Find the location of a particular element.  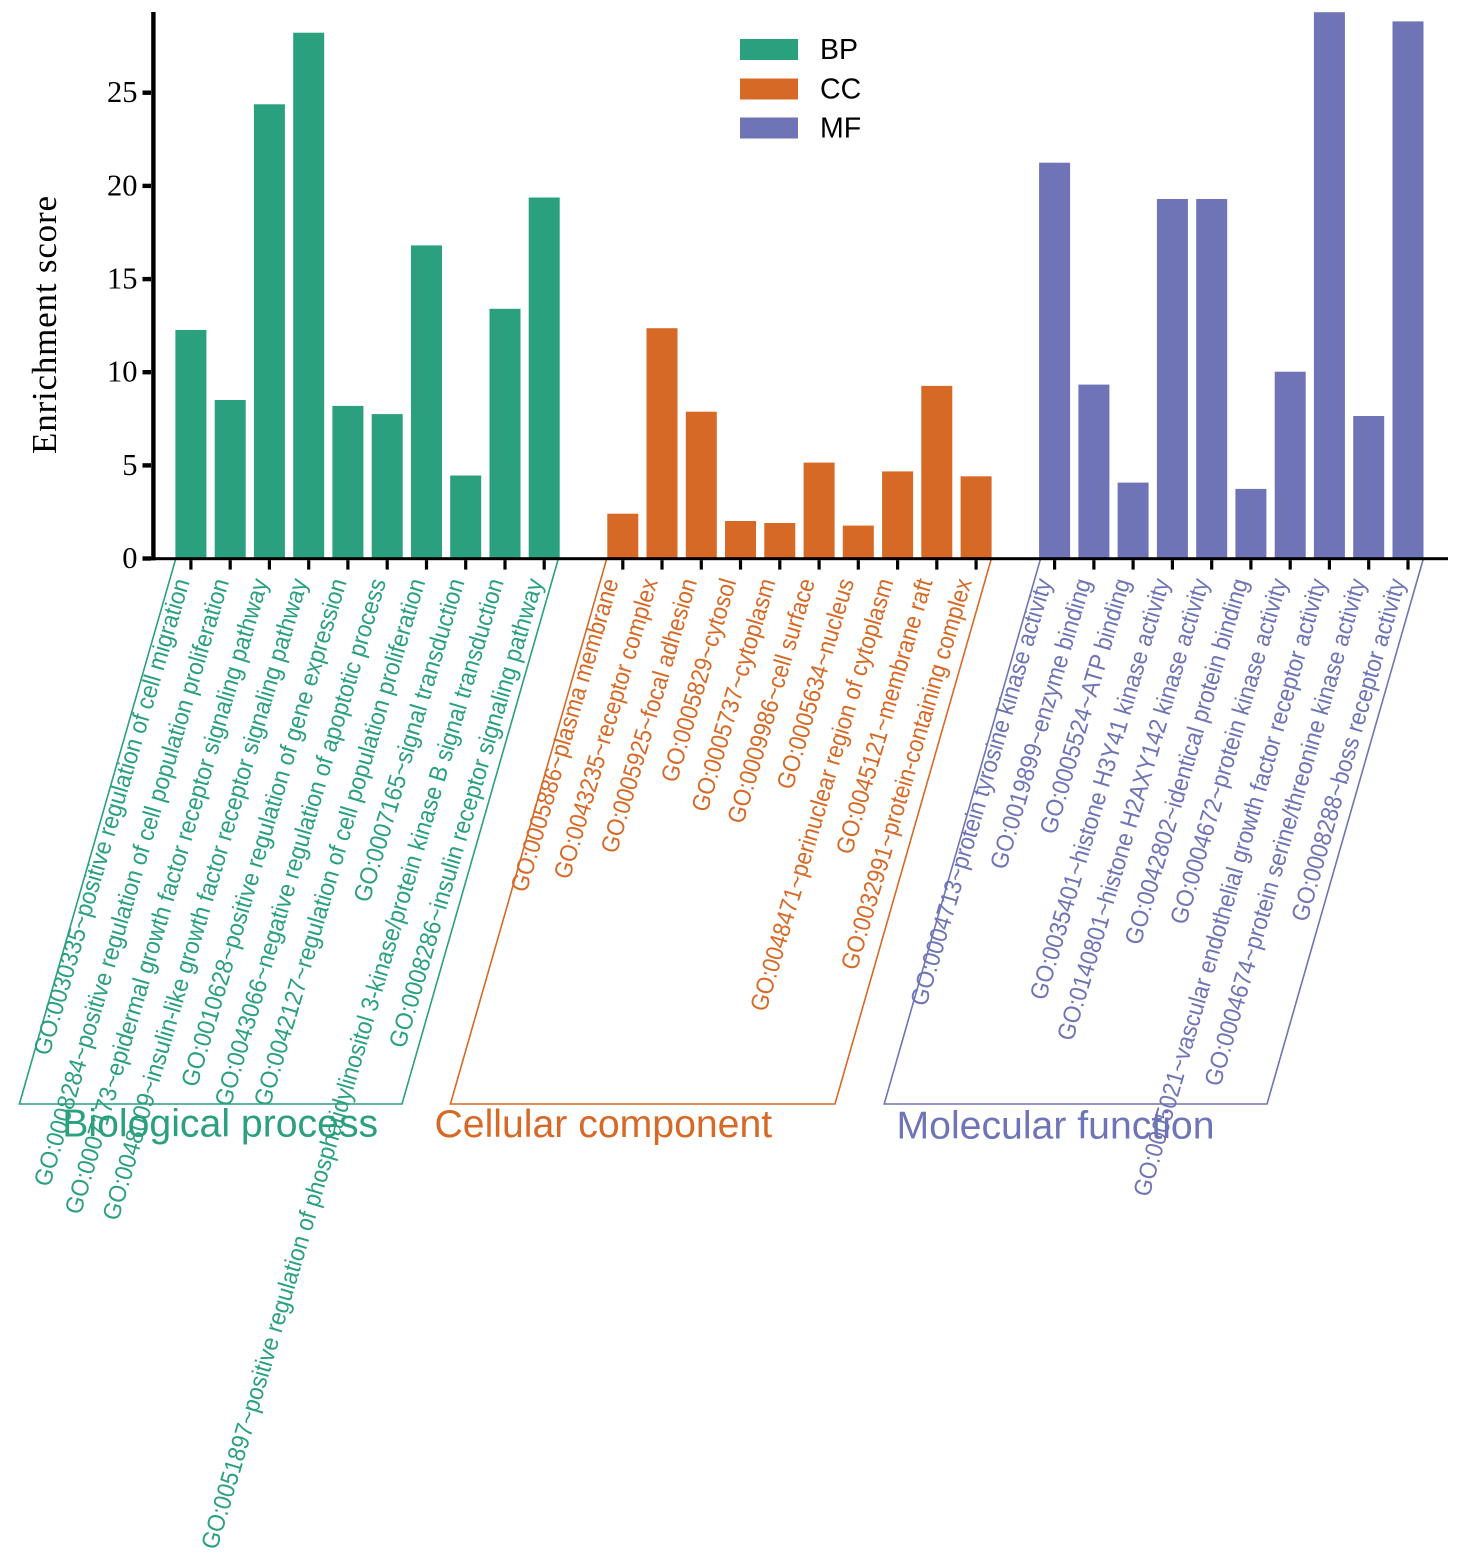

svg-text: MF is located at coordinates (840, 128).